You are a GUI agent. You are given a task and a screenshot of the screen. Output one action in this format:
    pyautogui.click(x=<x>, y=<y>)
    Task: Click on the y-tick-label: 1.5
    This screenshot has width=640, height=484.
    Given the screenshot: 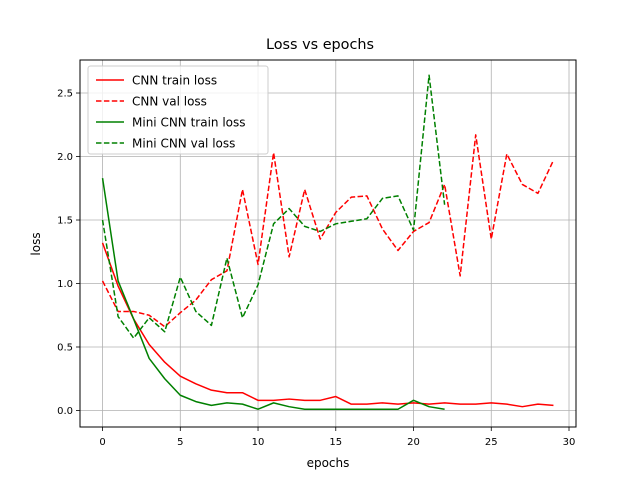 What is the action you would take?
    pyautogui.click(x=65, y=221)
    